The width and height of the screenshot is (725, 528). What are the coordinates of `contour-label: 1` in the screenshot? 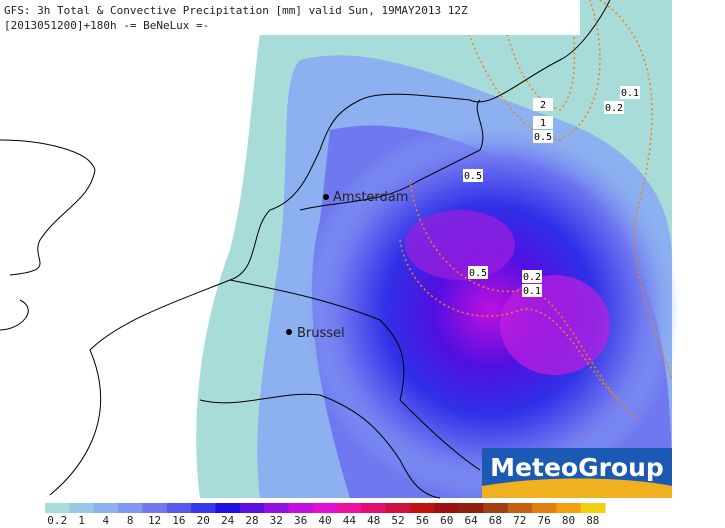 It's located at (543, 123).